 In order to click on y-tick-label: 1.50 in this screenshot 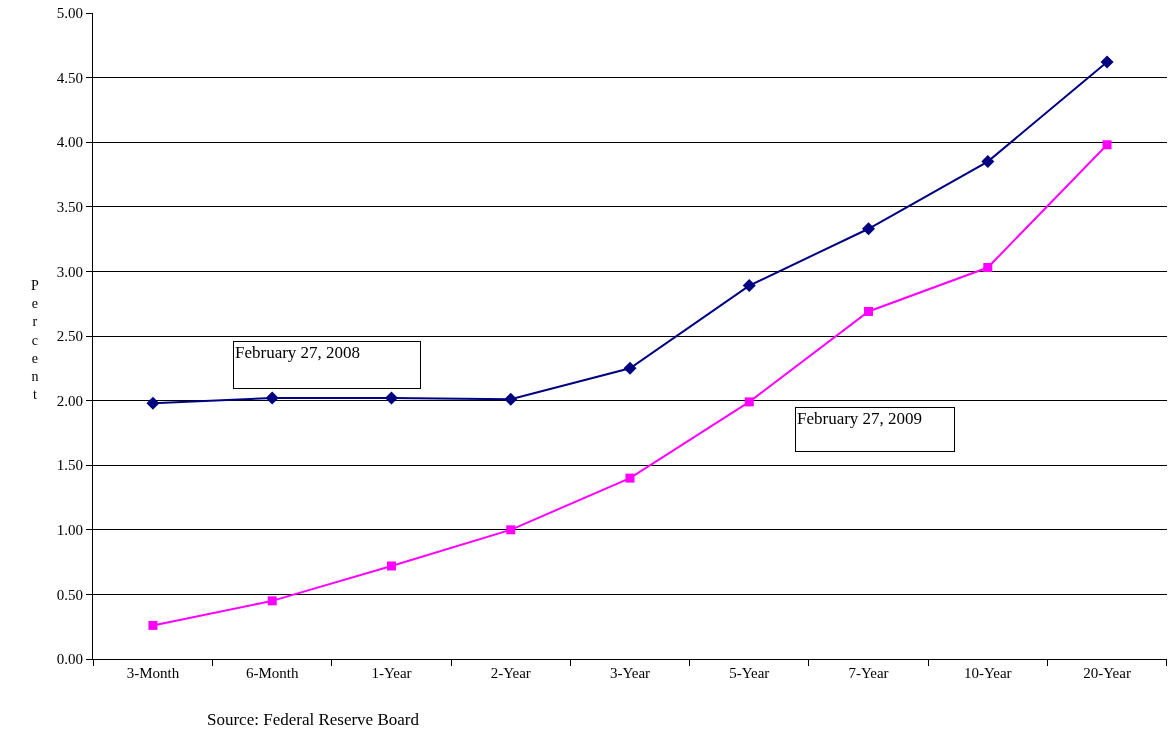, I will do `click(69, 465)`.